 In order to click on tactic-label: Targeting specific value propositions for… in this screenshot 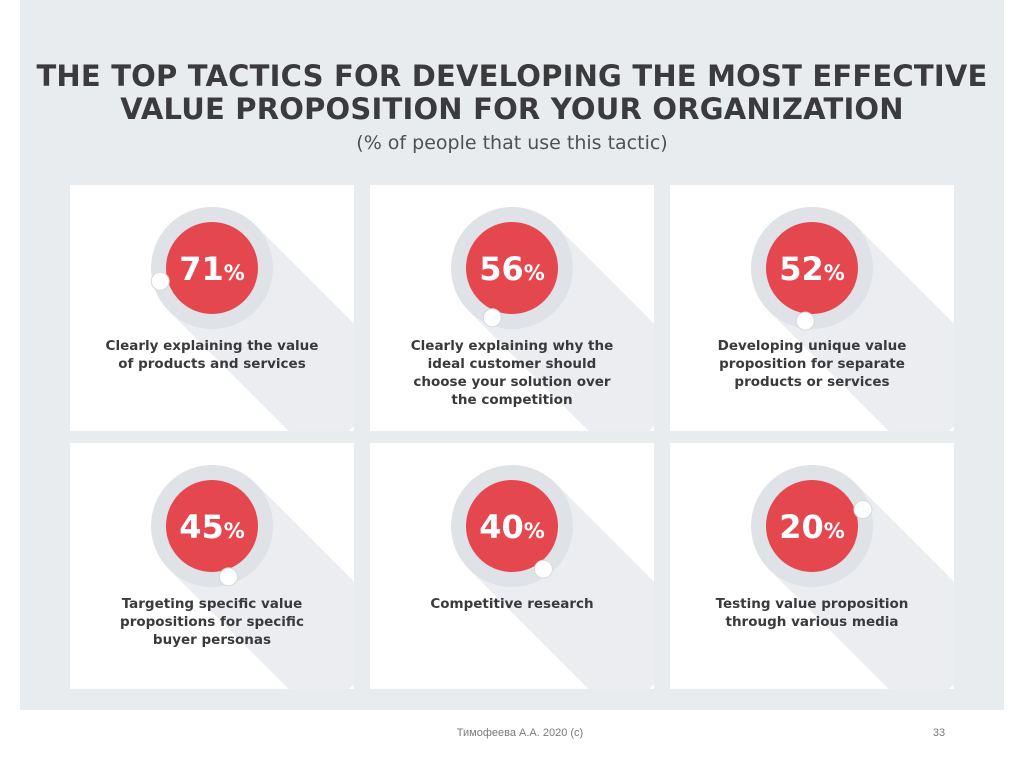, I will do `click(212, 622)`.